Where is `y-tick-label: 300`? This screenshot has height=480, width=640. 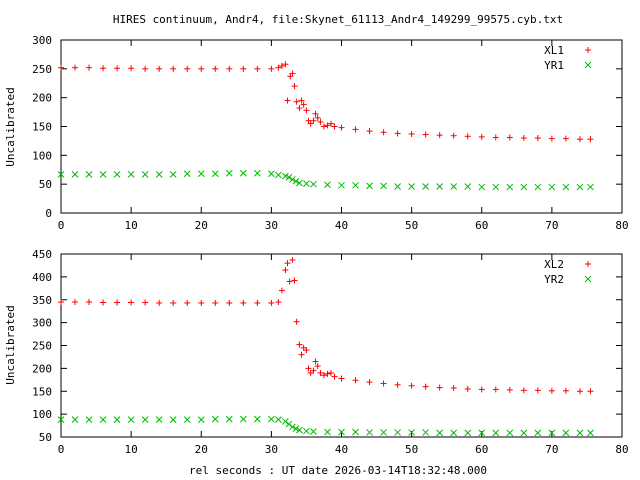 y-tick-label: 300 is located at coordinates (42, 40).